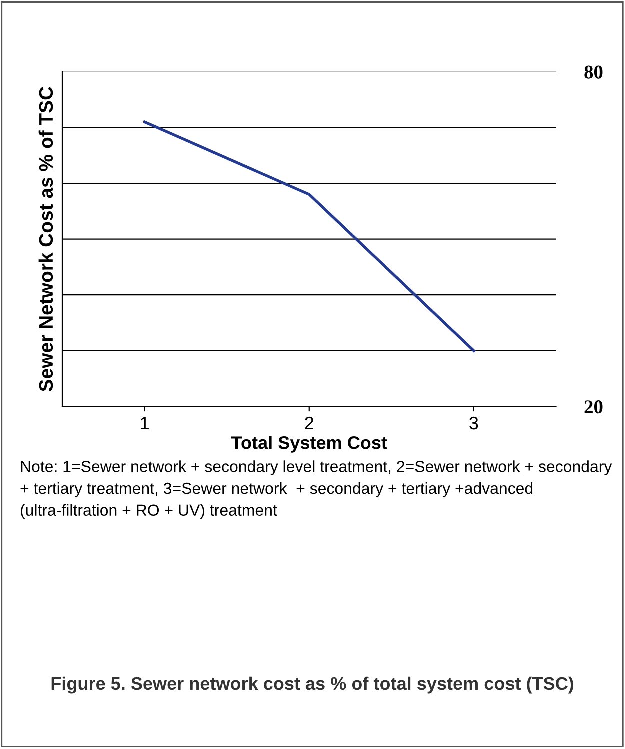  What do you see at coordinates (313, 685) in the screenshot?
I see `text: Figure 5. Sewer network cost as % of total system cost (TSC)` at bounding box center [313, 685].